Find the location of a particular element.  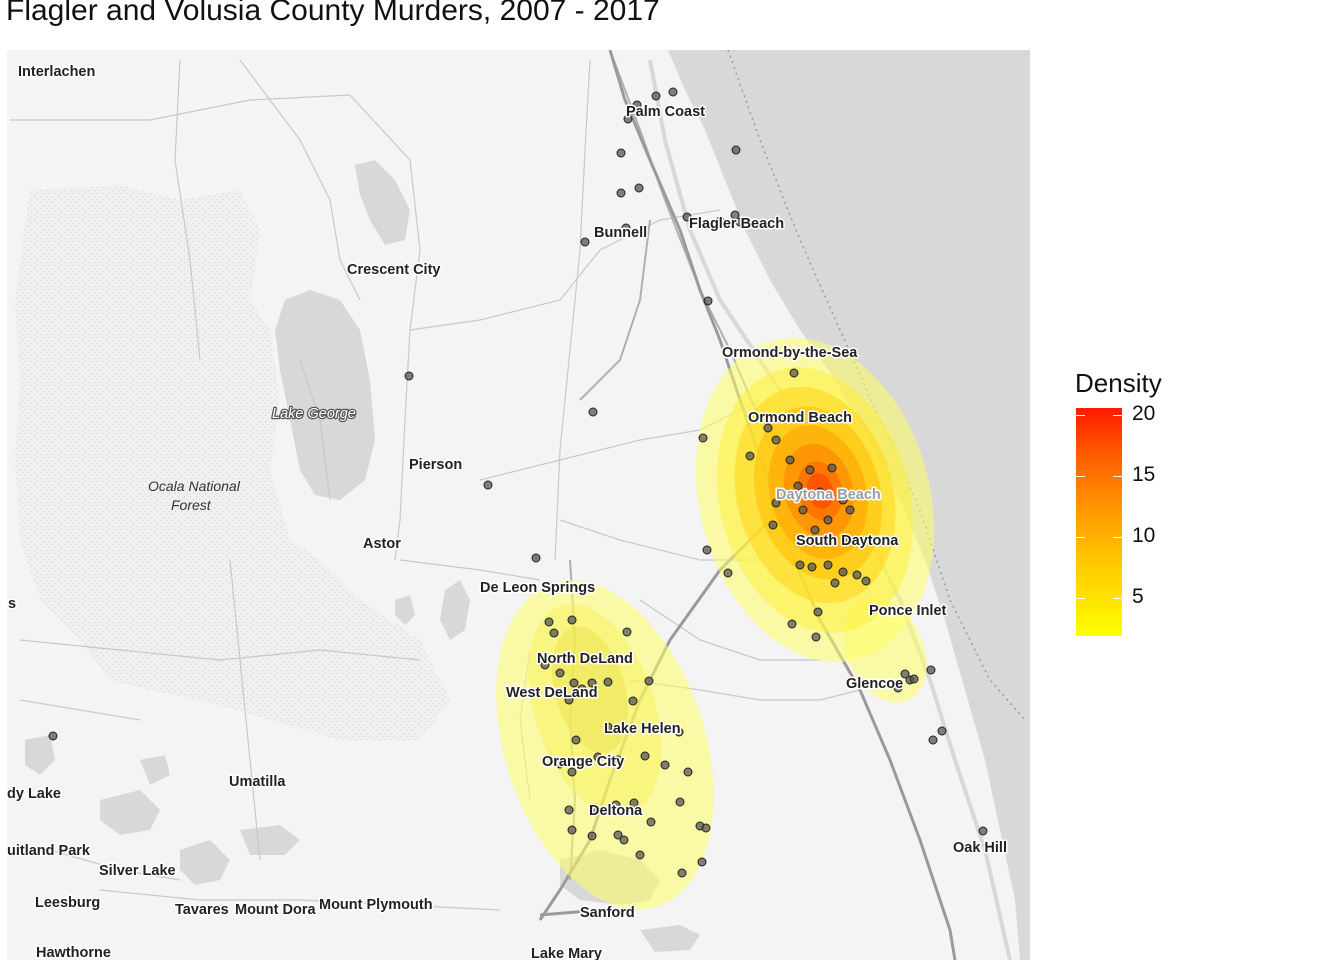

label-ponce-inlet: Ponce Inlet is located at coordinates (908, 611).